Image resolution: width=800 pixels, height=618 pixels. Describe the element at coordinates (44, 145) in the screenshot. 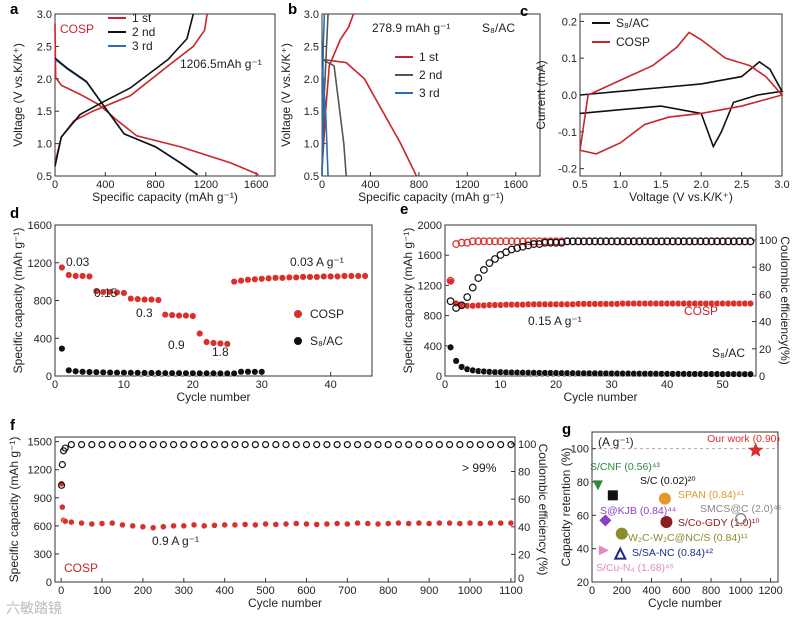

I see `y-tick-label: 1.0` at that location.